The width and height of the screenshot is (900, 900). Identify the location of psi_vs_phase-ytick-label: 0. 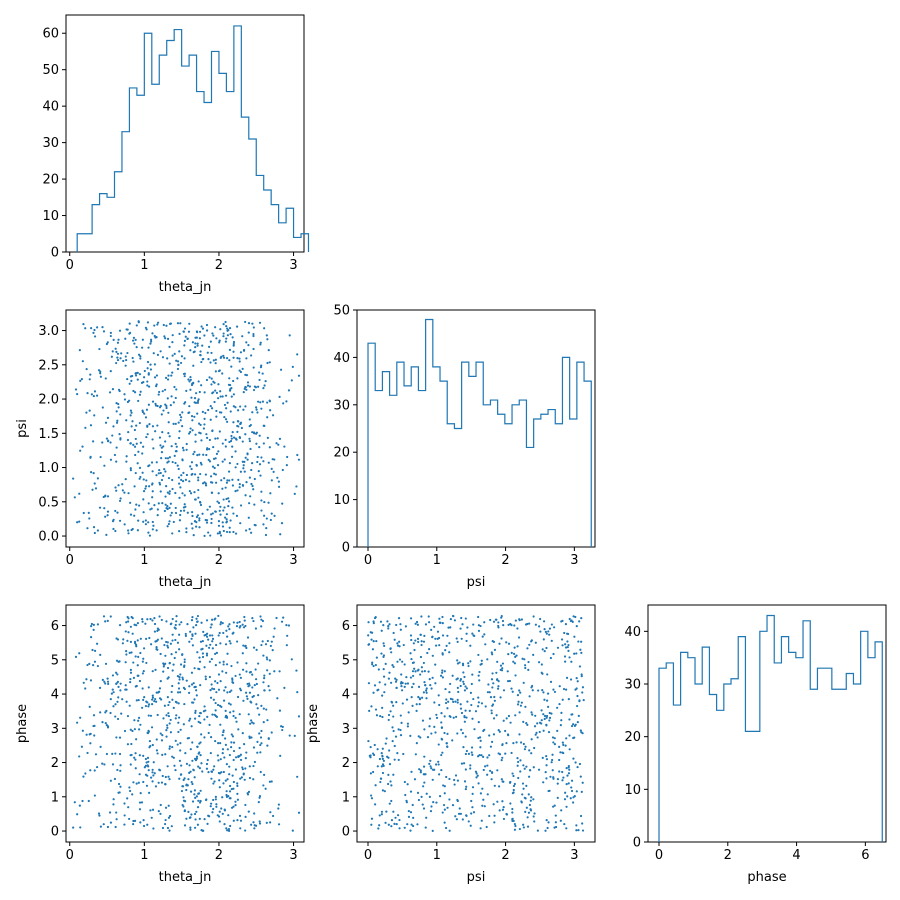
(346, 832).